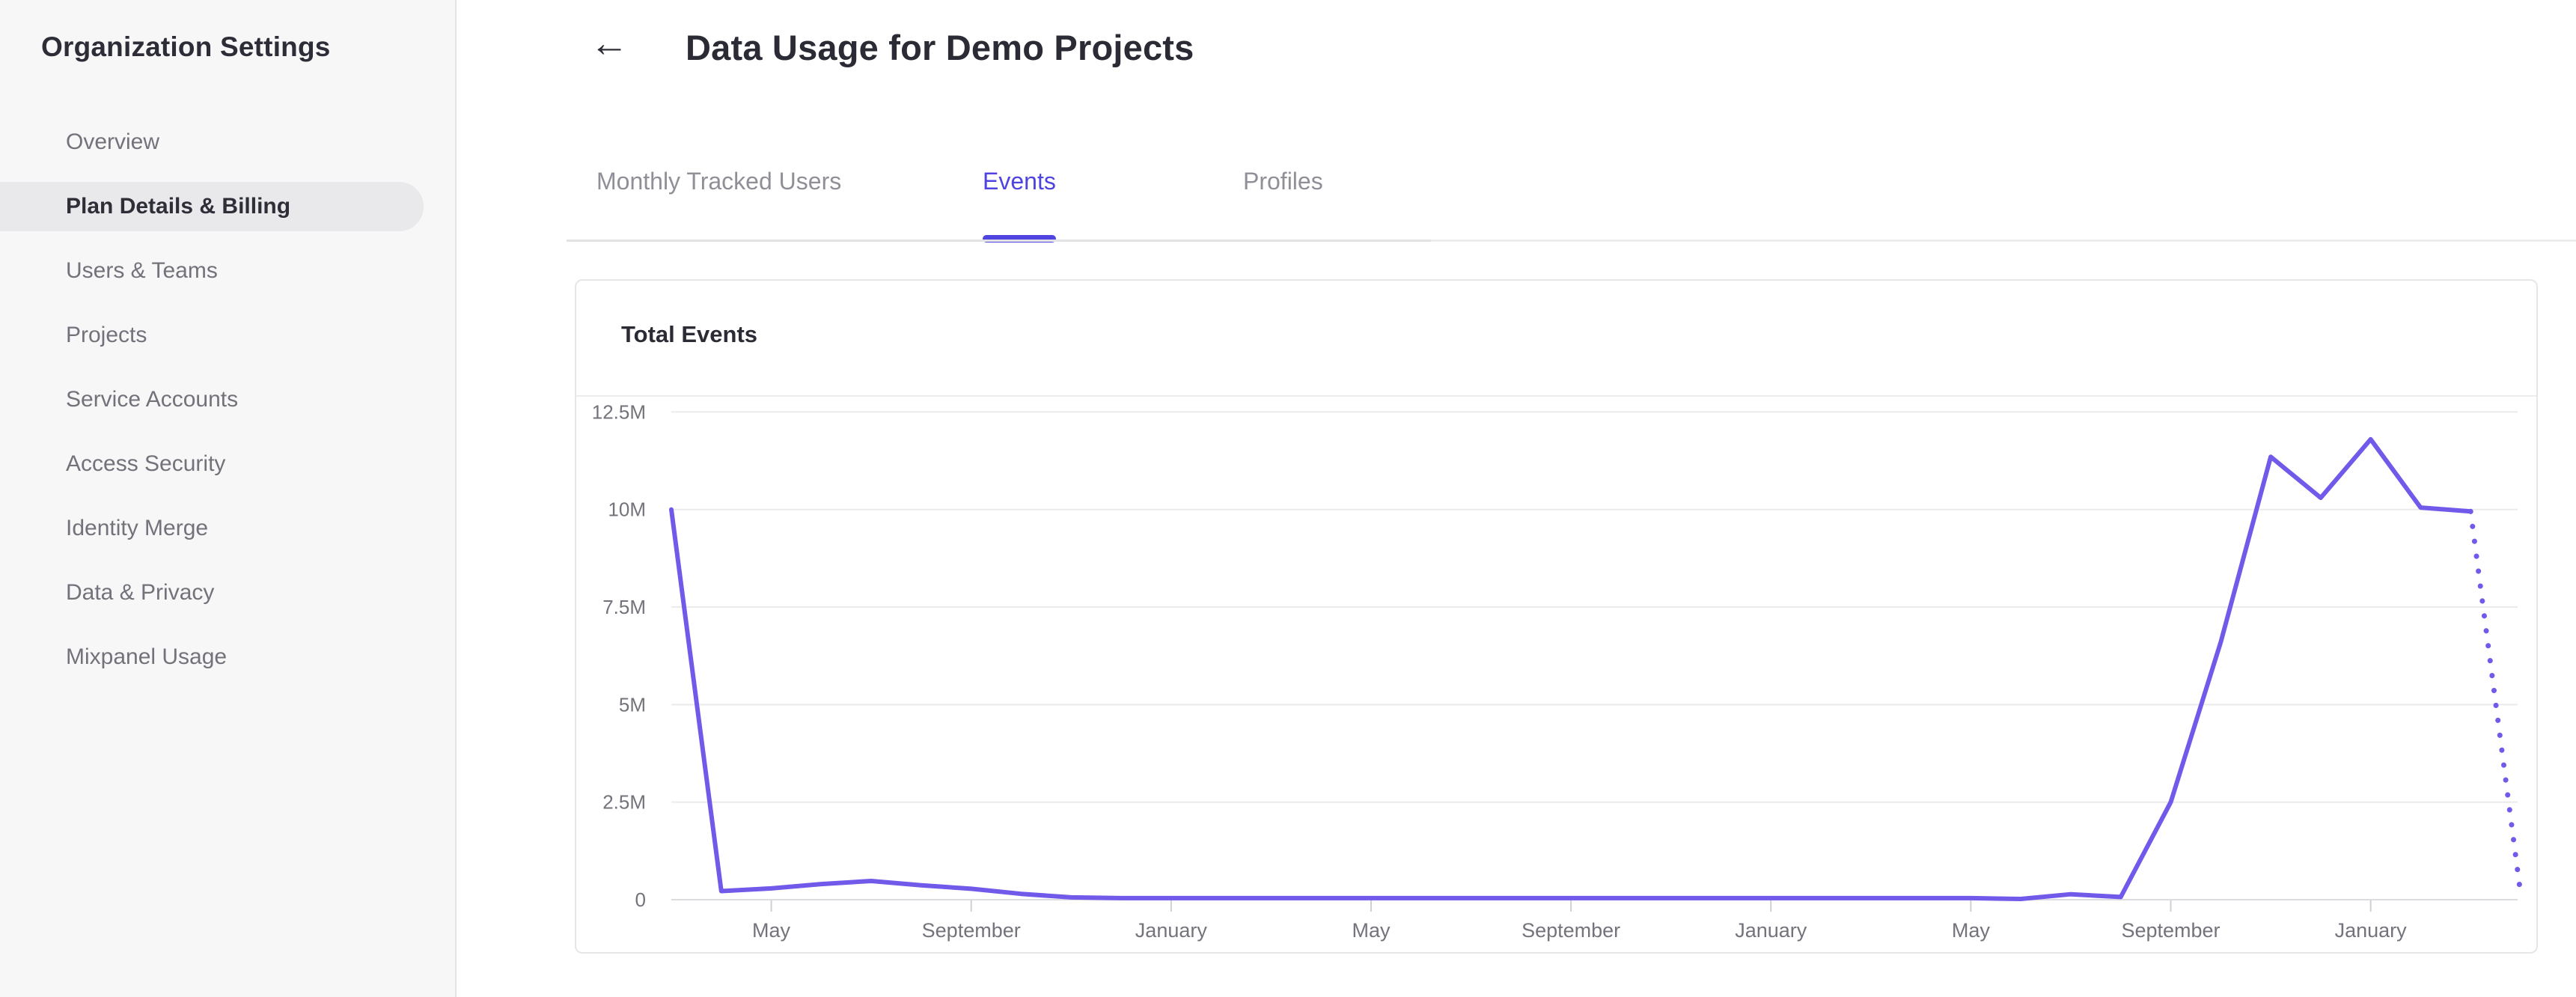  Describe the element at coordinates (146, 463) in the screenshot. I see `sidebar-item-access-security: Access Security` at that location.